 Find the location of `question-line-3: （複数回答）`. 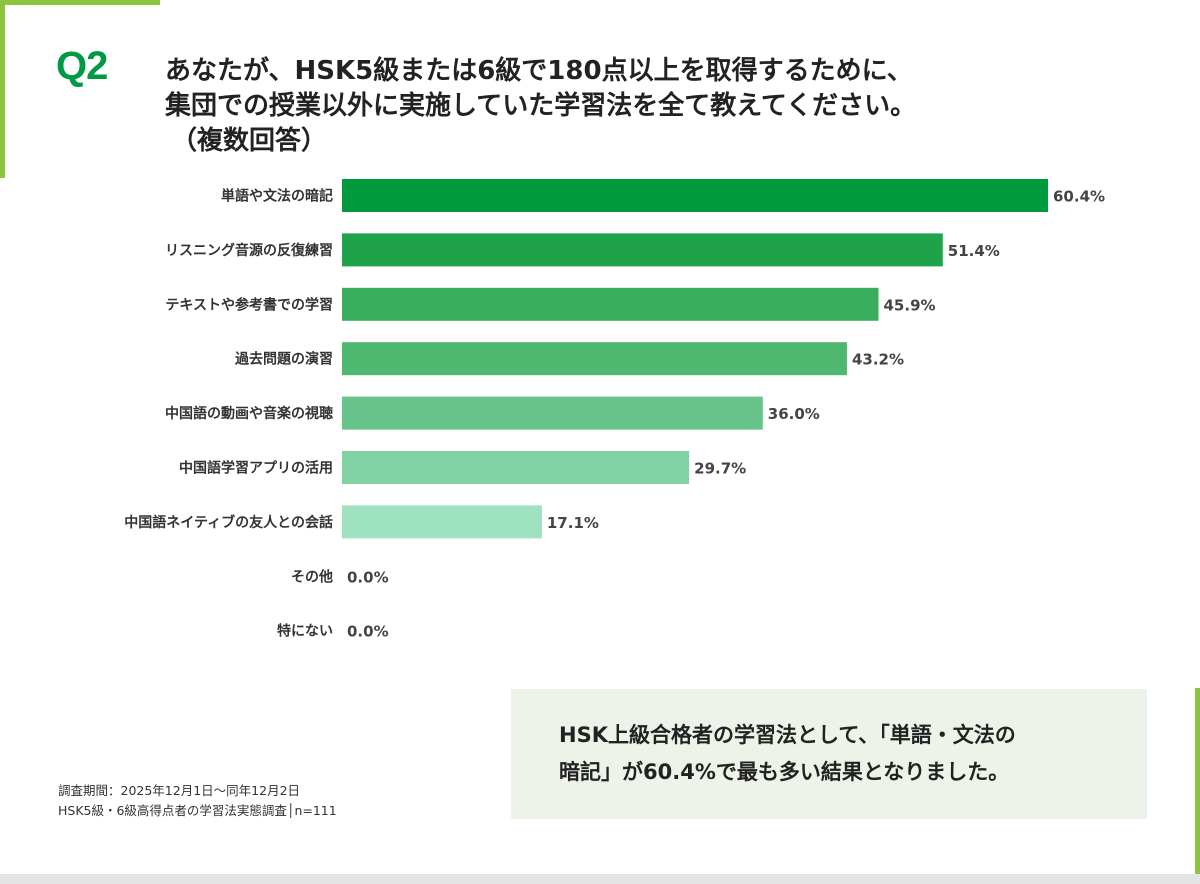

question-line-3: （複数回答） is located at coordinates (249, 141).